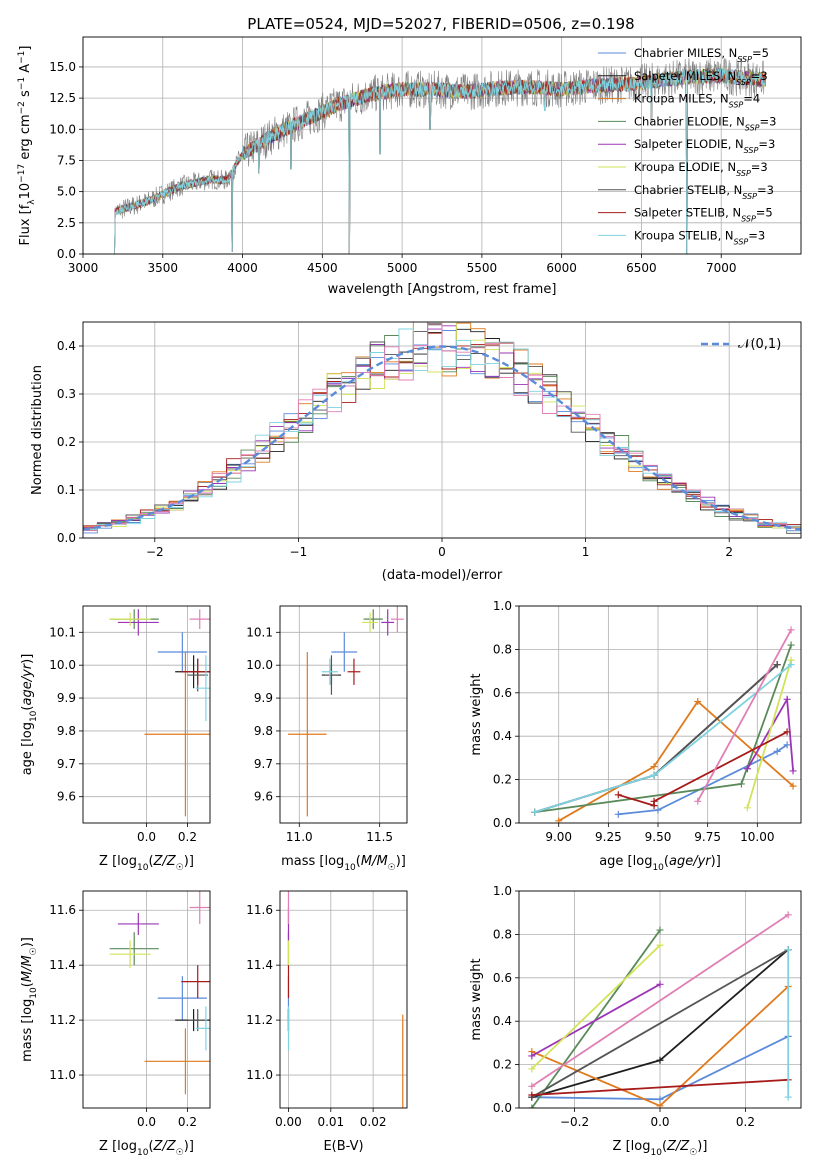 The height and width of the screenshot is (1170, 819). Describe the element at coordinates (502, 934) in the screenshot. I see `y-tick-label: 0.8` at that location.